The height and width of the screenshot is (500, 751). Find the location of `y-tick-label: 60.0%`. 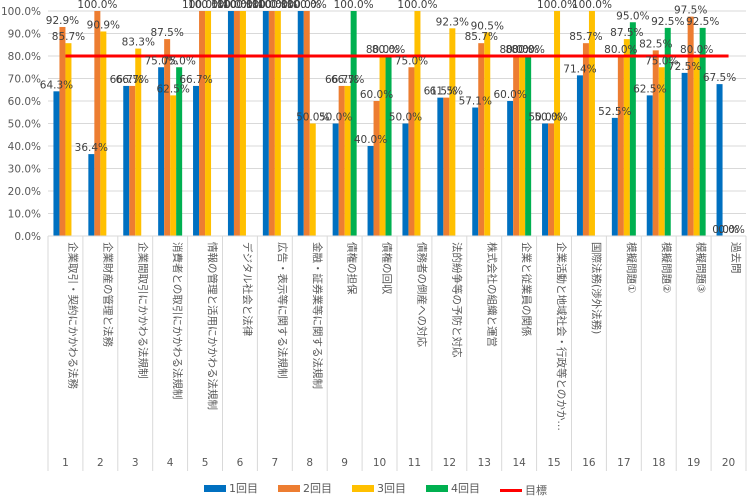

y-tick-label: 60.0% is located at coordinates (24, 102).